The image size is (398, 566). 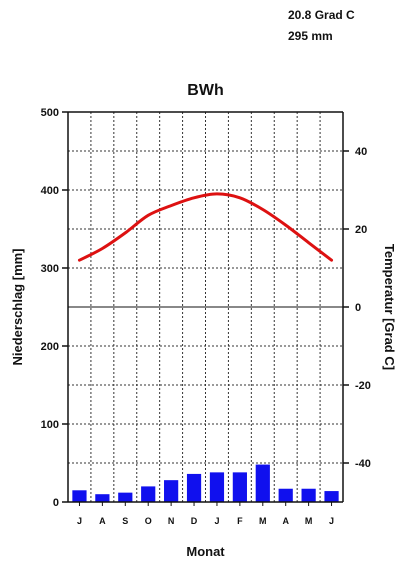 I want to click on month-label: S, so click(x=125, y=521).